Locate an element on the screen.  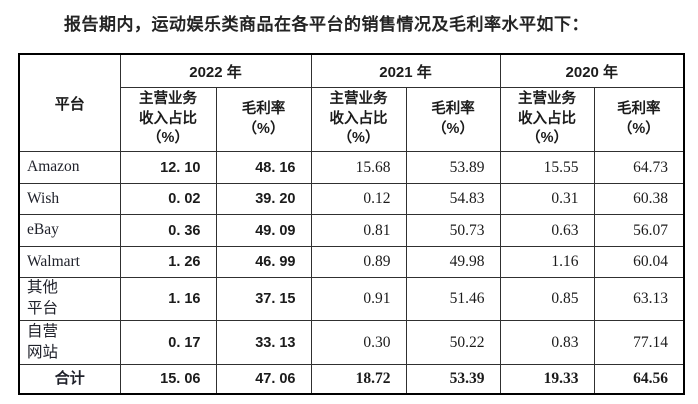
value-cell: 19.33 is located at coordinates (547, 379).